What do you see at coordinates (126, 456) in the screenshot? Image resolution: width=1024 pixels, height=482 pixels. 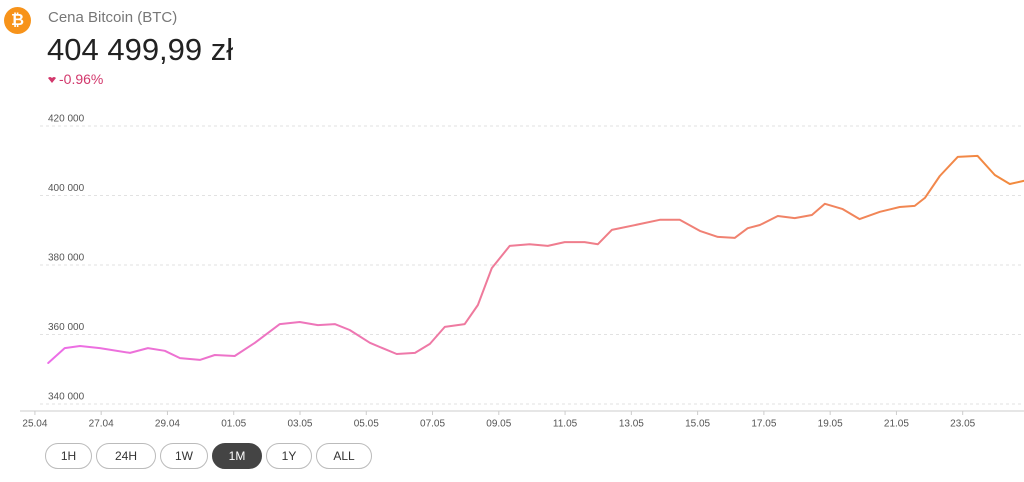 I see `range-button: 24H` at bounding box center [126, 456].